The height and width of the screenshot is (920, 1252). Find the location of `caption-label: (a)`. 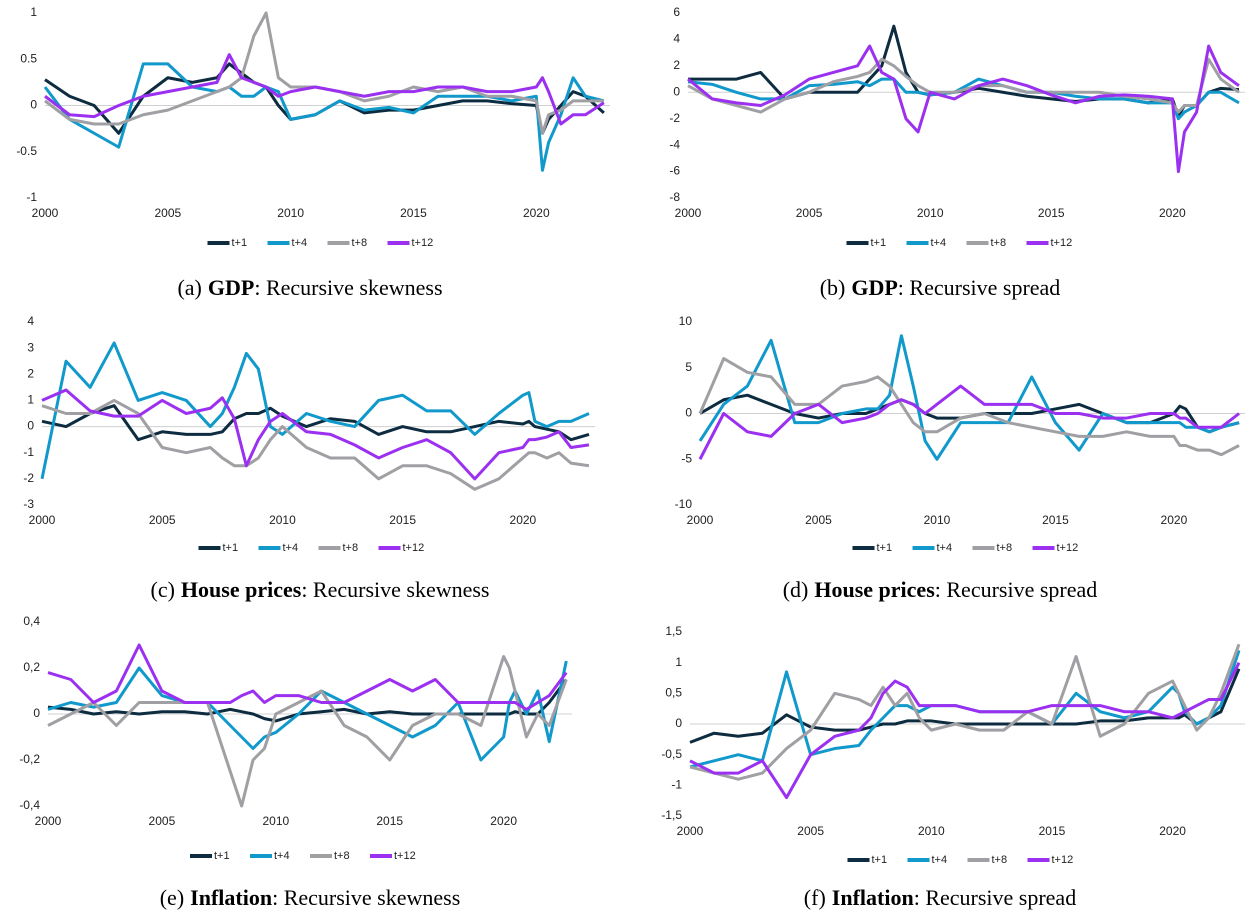

caption-label: (a) is located at coordinates (189, 287).